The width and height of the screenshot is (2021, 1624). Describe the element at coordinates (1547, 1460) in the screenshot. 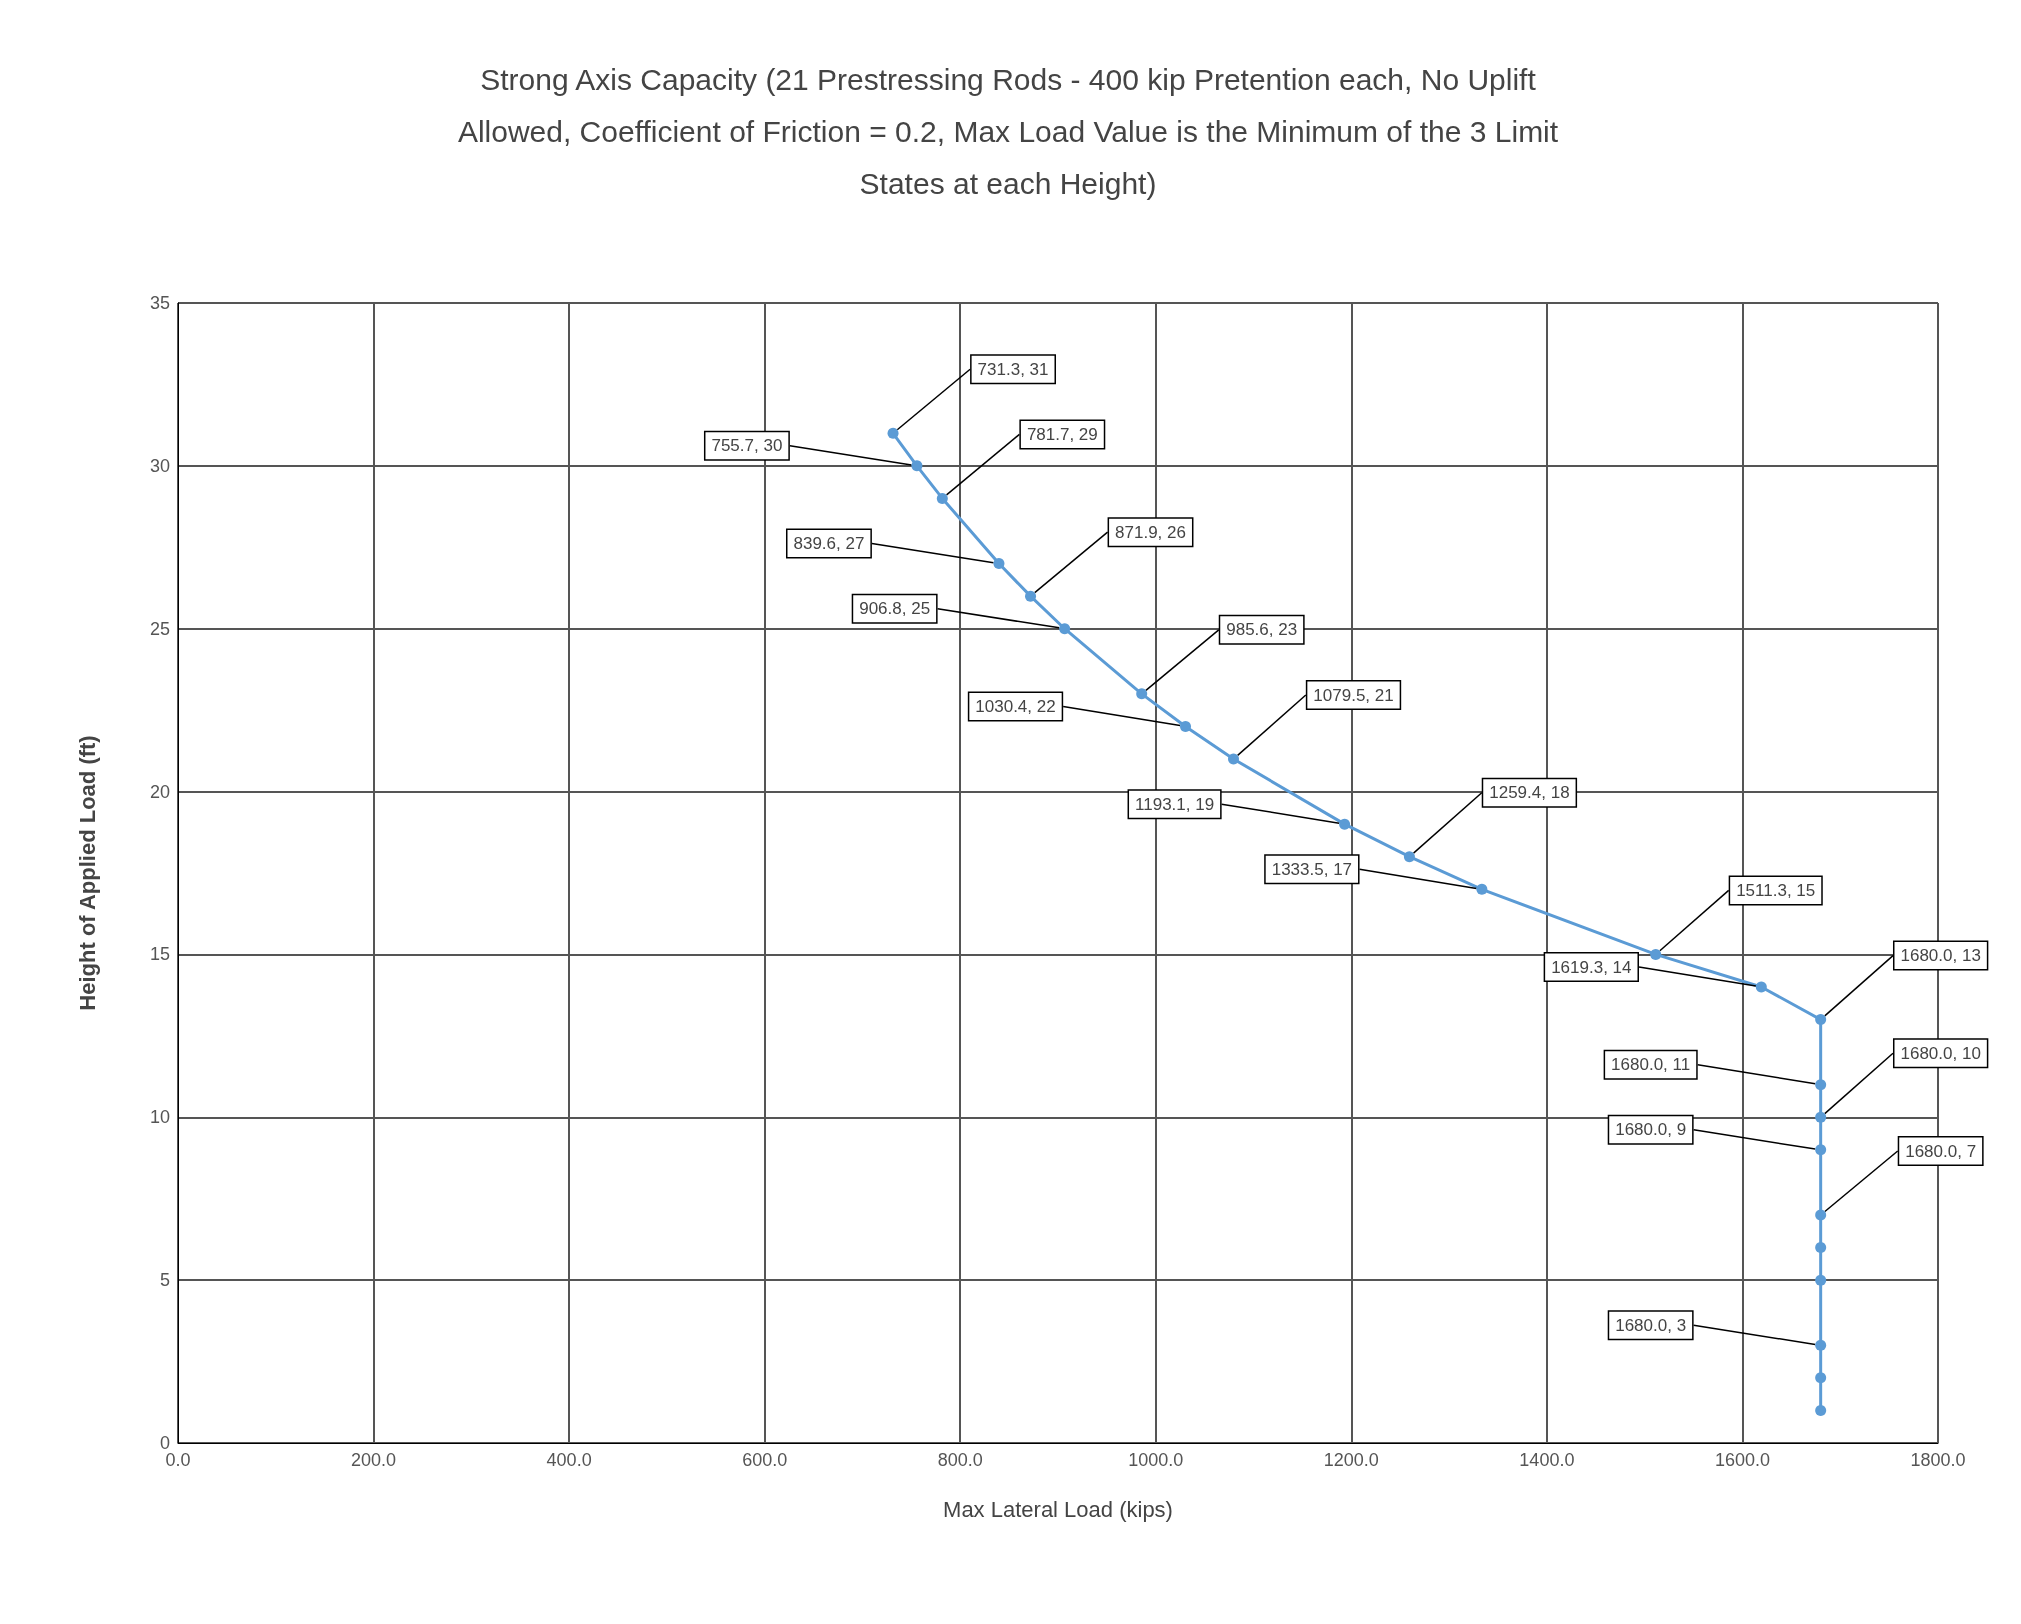

I see `x-tick-label: 1400.0` at that location.